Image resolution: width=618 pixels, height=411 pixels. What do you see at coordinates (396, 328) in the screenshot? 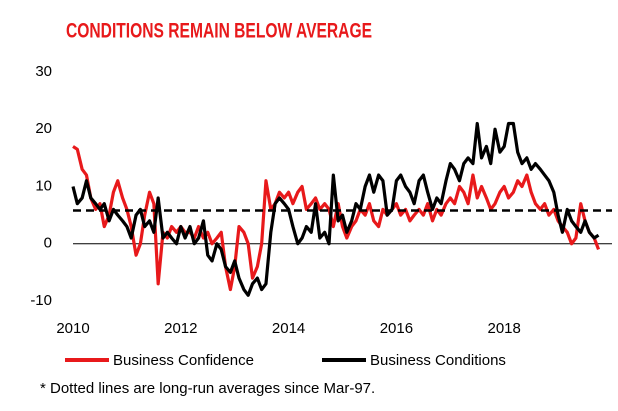
I see `x-tick-label: 2016` at bounding box center [396, 328].